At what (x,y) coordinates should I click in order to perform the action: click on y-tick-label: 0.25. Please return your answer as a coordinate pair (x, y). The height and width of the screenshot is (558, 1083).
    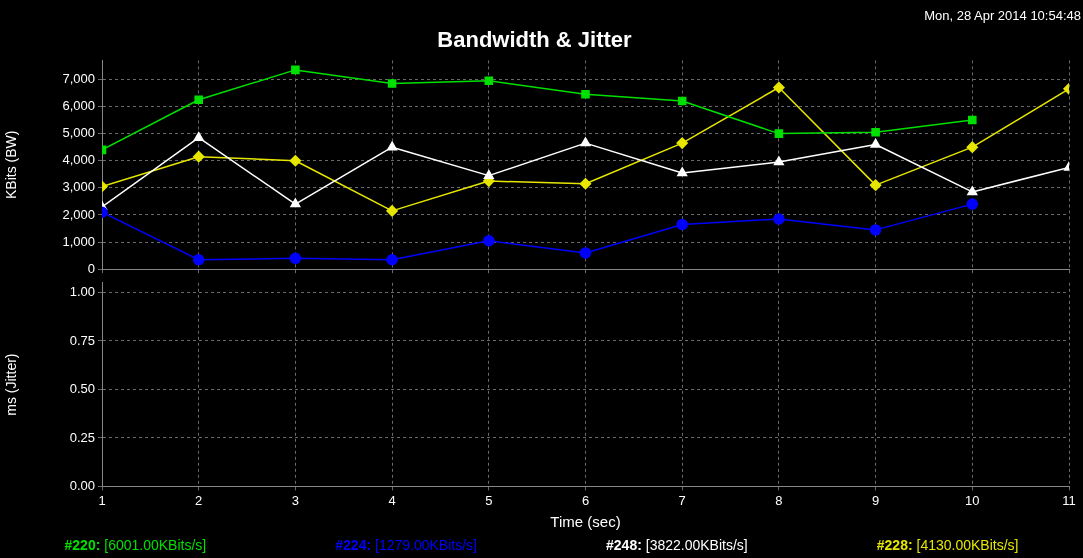
    Looking at the image, I should click on (82, 437).